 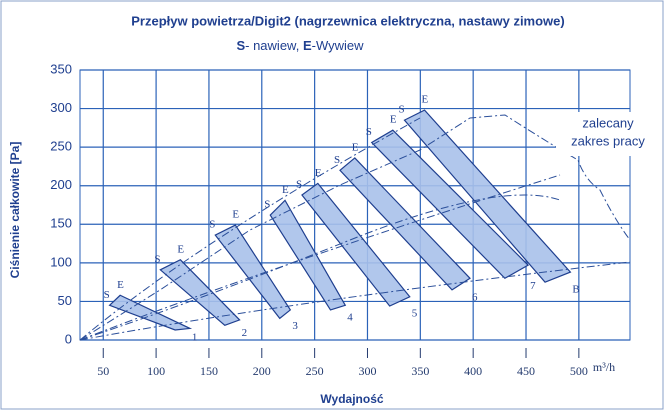 I want to click on band-label: 1, so click(x=195, y=338).